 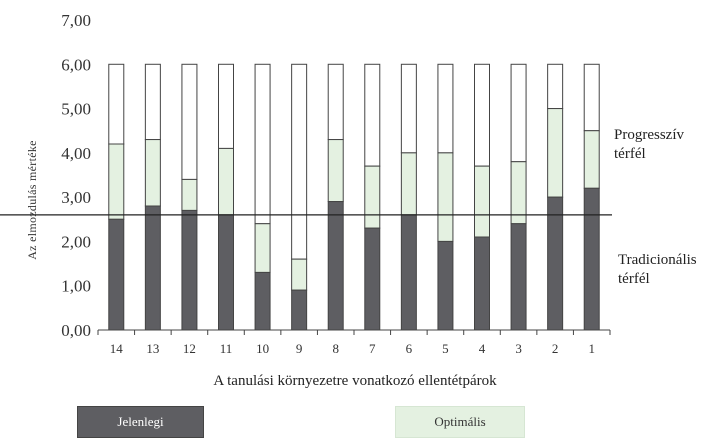 I want to click on x-tick-labels: 14 13 12 11 10 9 8 7 6 5 4 3 2 1, so click(x=354, y=343).